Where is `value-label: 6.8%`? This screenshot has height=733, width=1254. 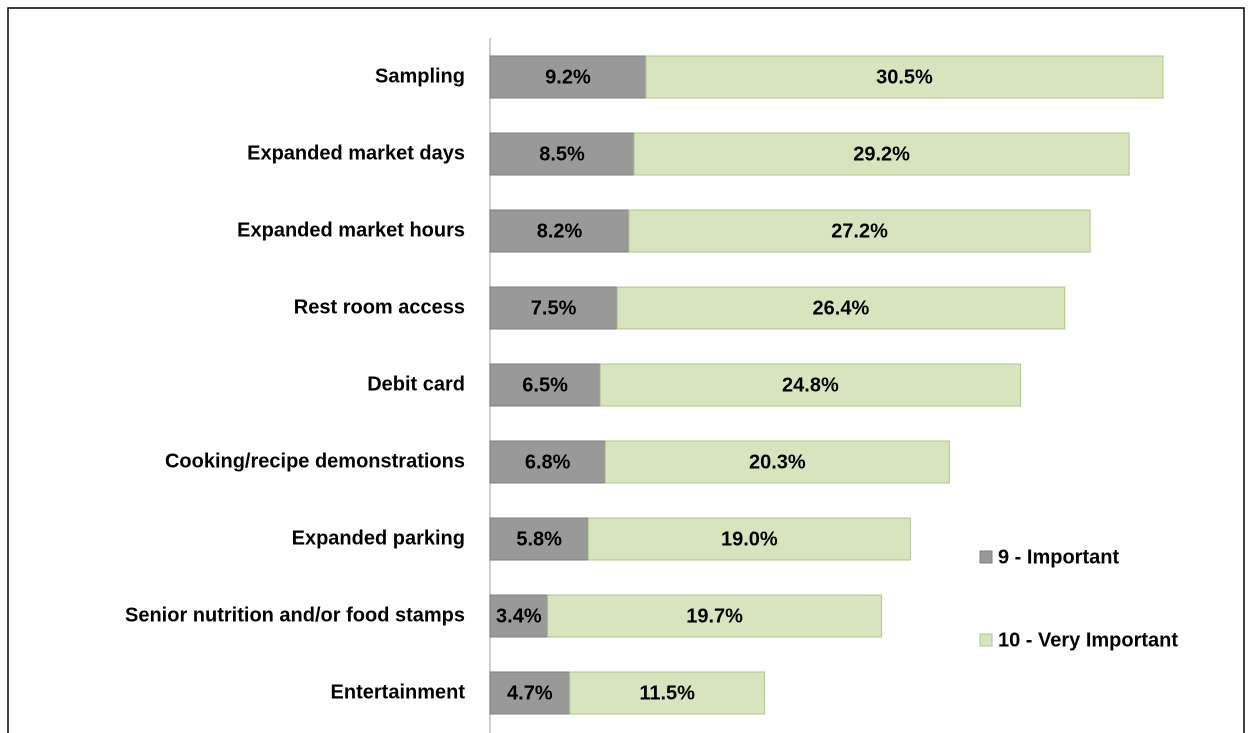 value-label: 6.8% is located at coordinates (548, 462).